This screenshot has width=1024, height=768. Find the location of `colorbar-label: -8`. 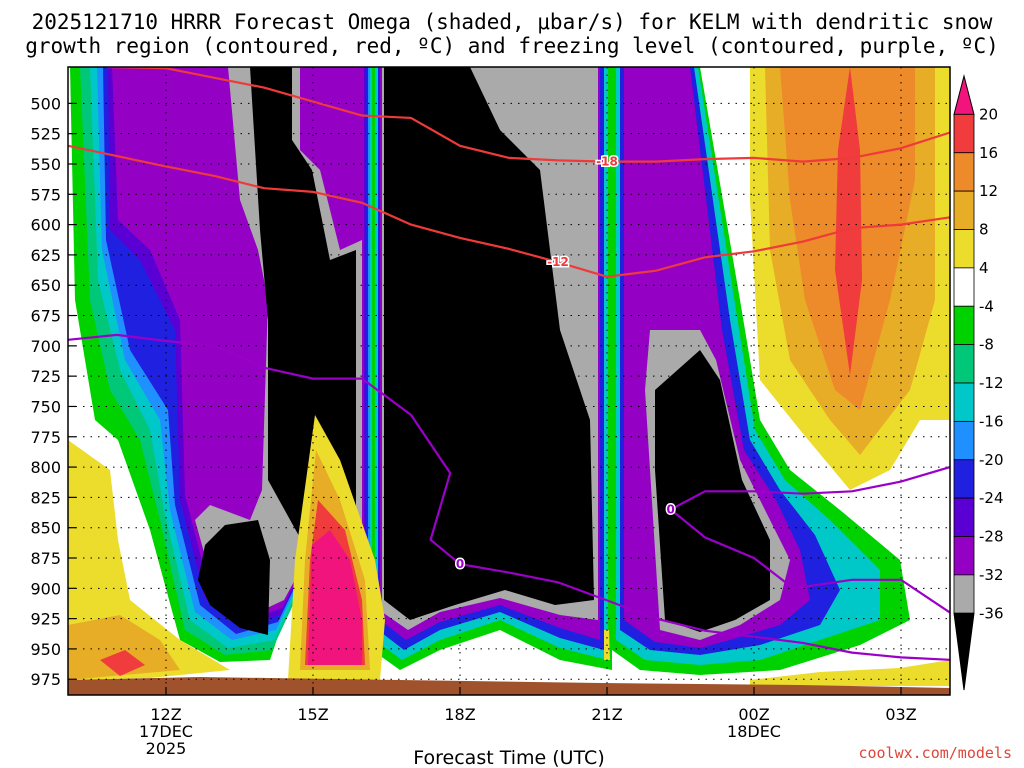

colorbar-label: -8 is located at coordinates (986, 345).